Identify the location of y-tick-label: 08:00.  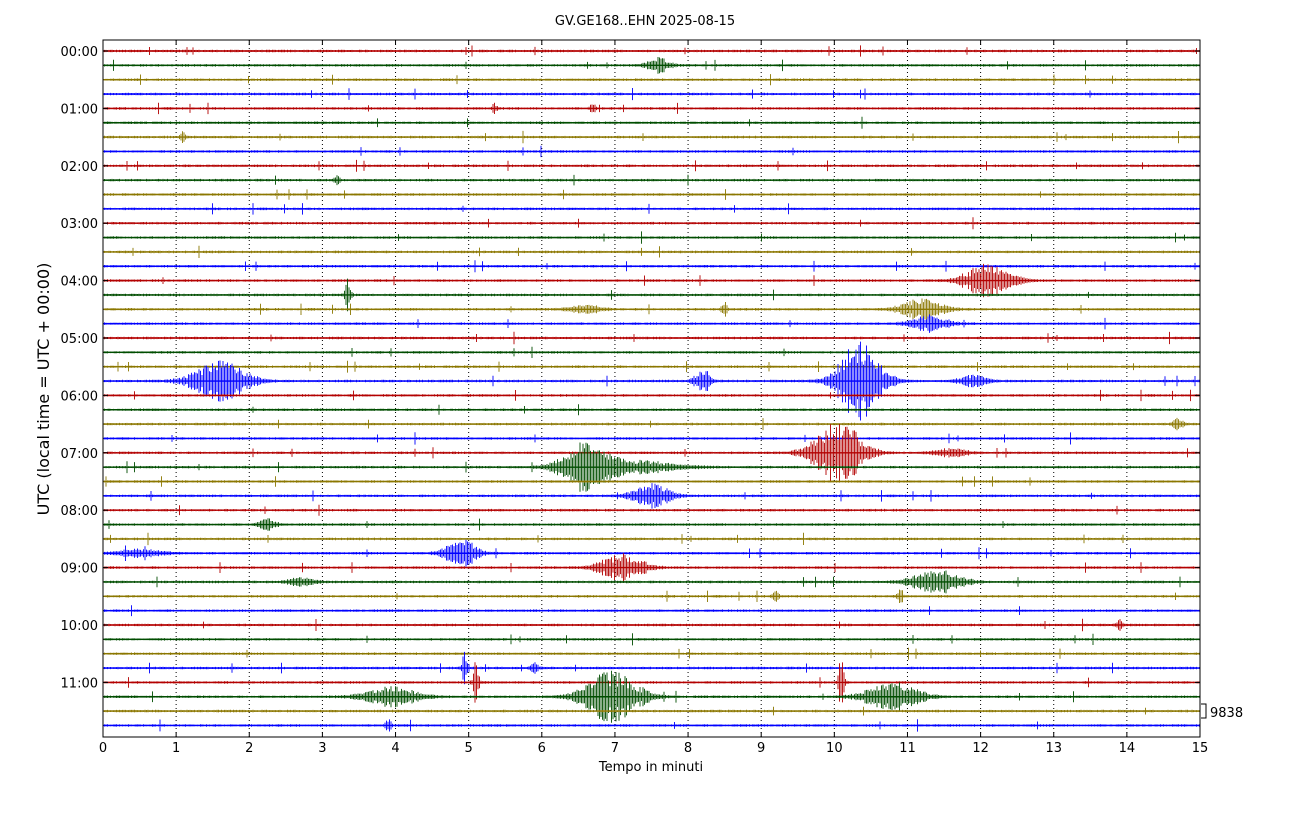
(79, 511).